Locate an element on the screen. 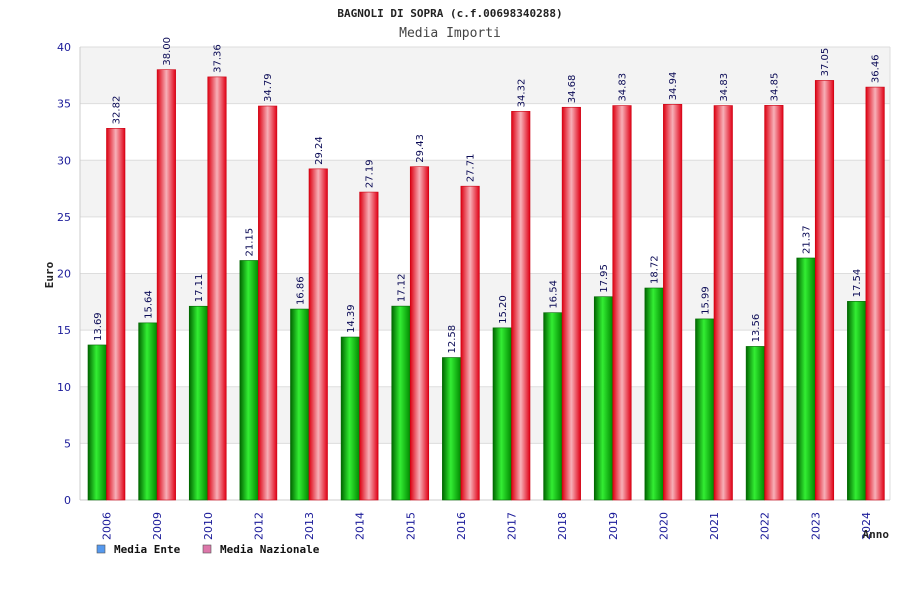 The width and height of the screenshot is (900, 600). y-tick-label: 40 is located at coordinates (64, 47).